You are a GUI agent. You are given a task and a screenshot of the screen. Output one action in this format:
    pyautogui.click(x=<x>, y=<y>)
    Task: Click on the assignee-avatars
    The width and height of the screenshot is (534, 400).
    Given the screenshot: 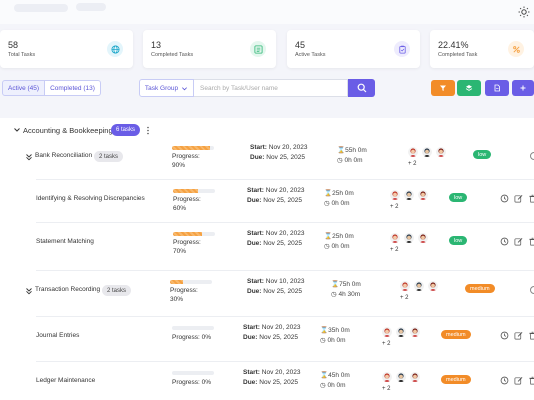 What is the action you would take?
    pyautogui.click(x=401, y=377)
    